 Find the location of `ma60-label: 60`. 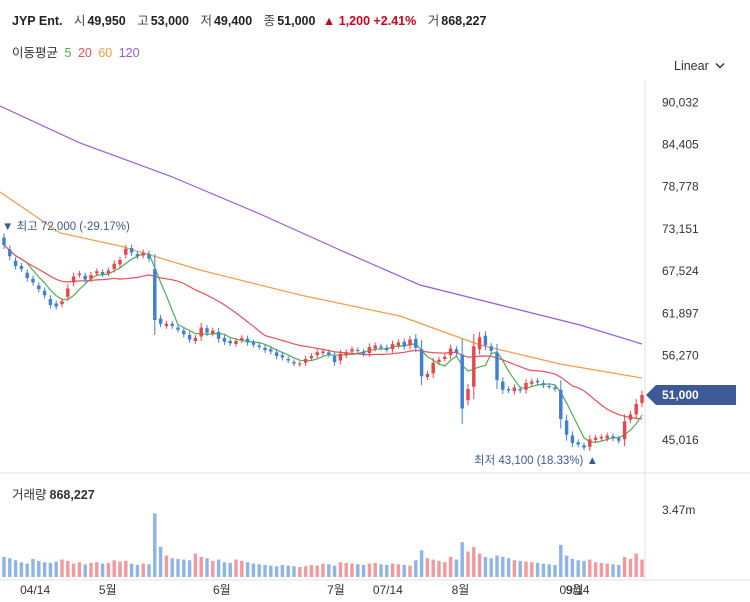

ma60-label: 60 is located at coordinates (105, 53).